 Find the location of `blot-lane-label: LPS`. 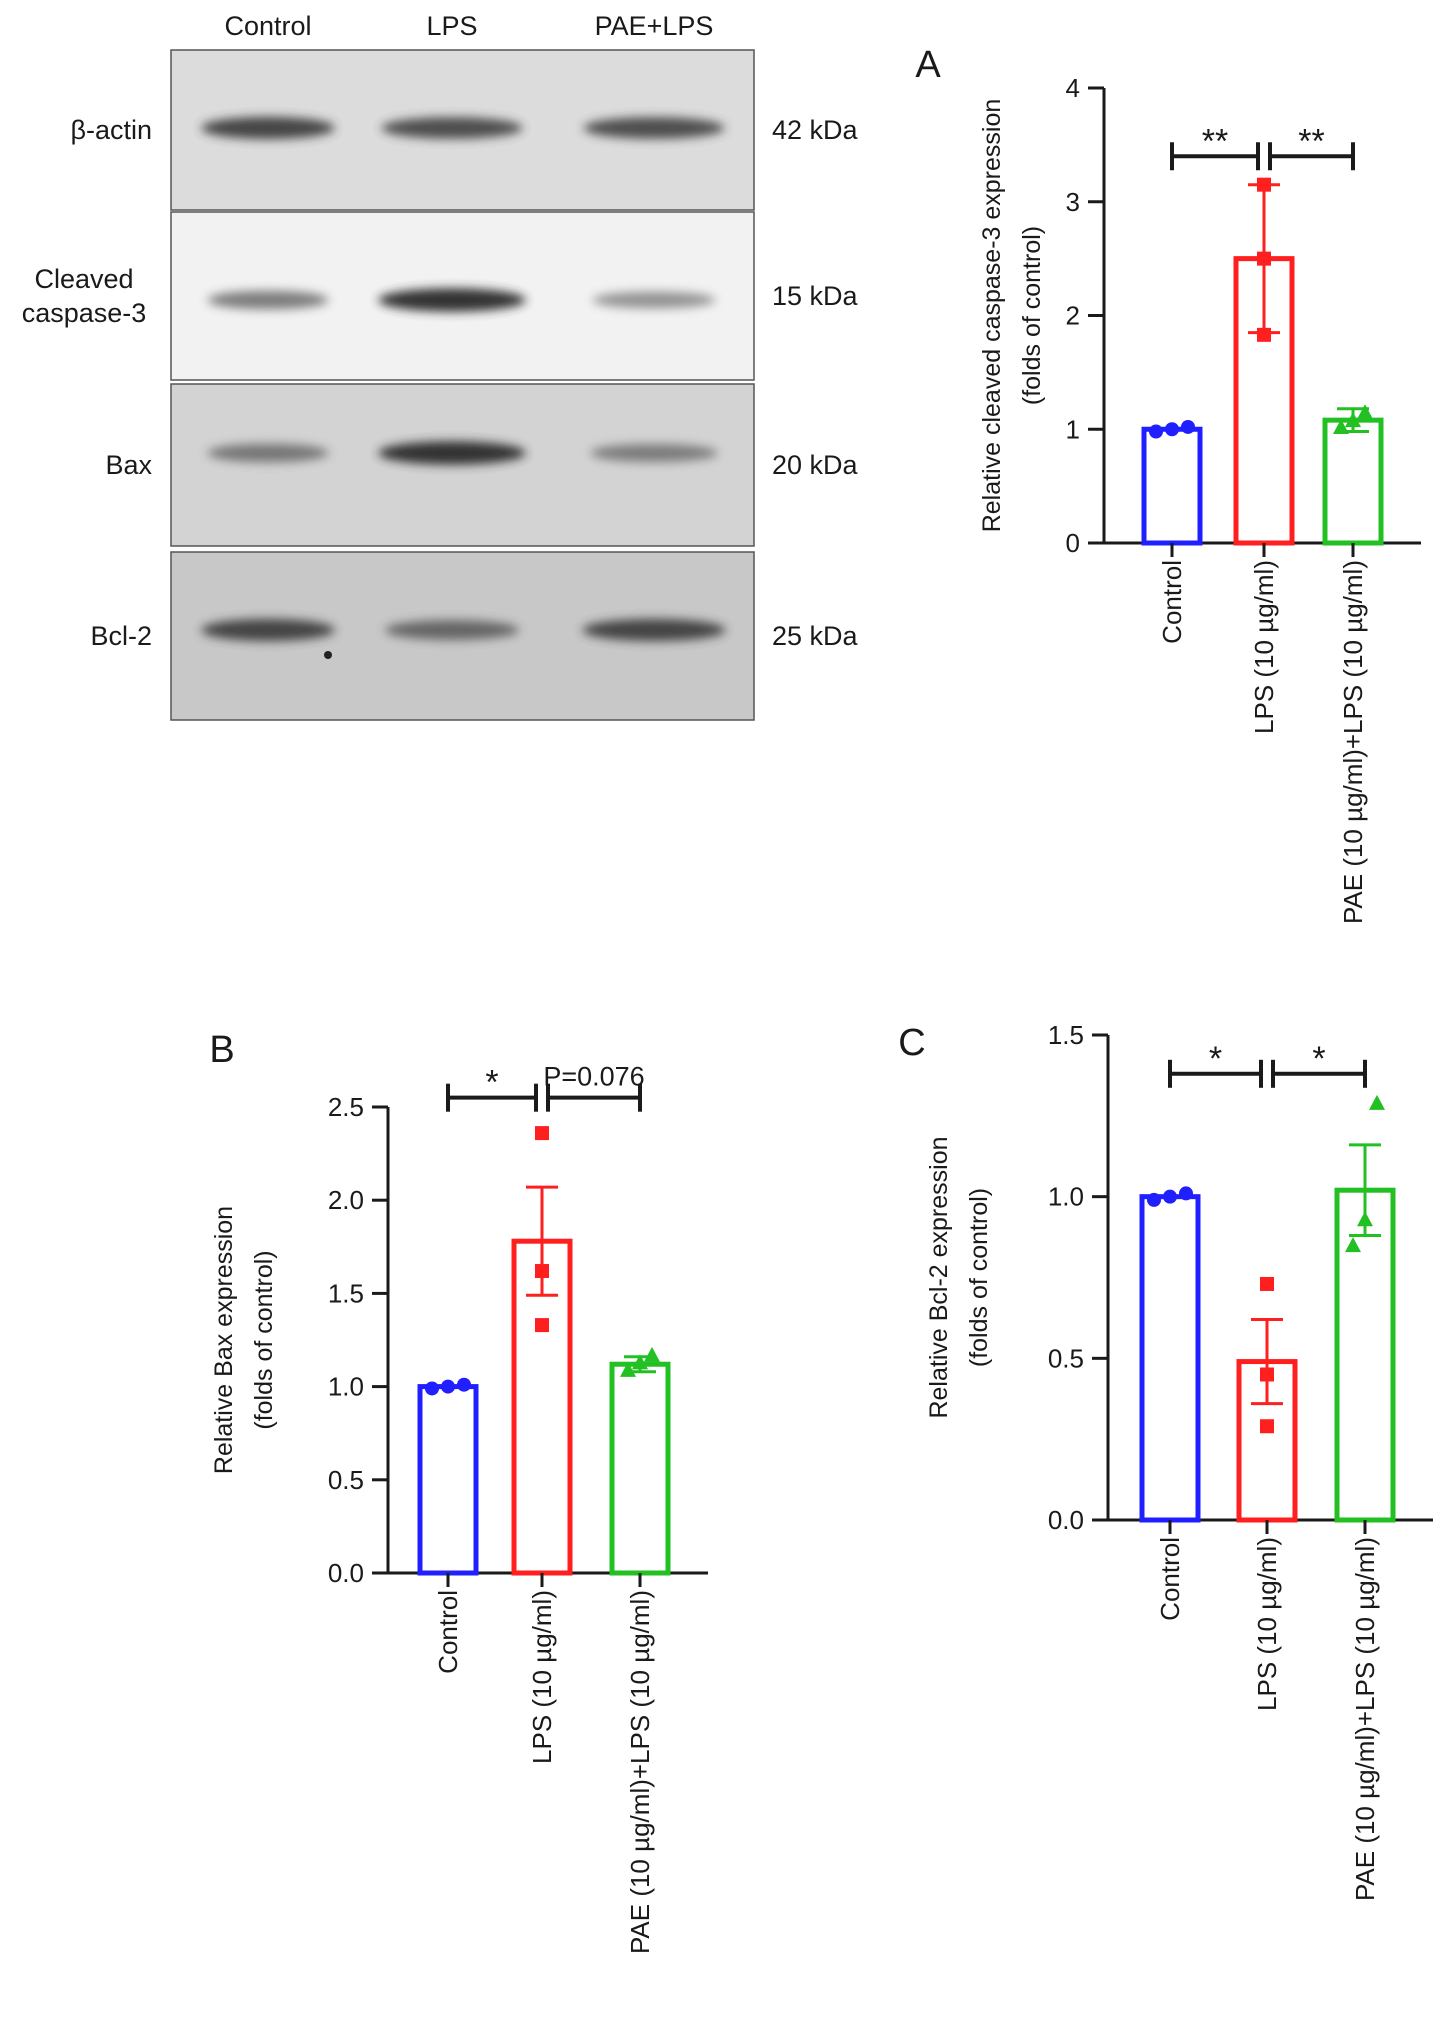

blot-lane-label: LPS is located at coordinates (451, 26).